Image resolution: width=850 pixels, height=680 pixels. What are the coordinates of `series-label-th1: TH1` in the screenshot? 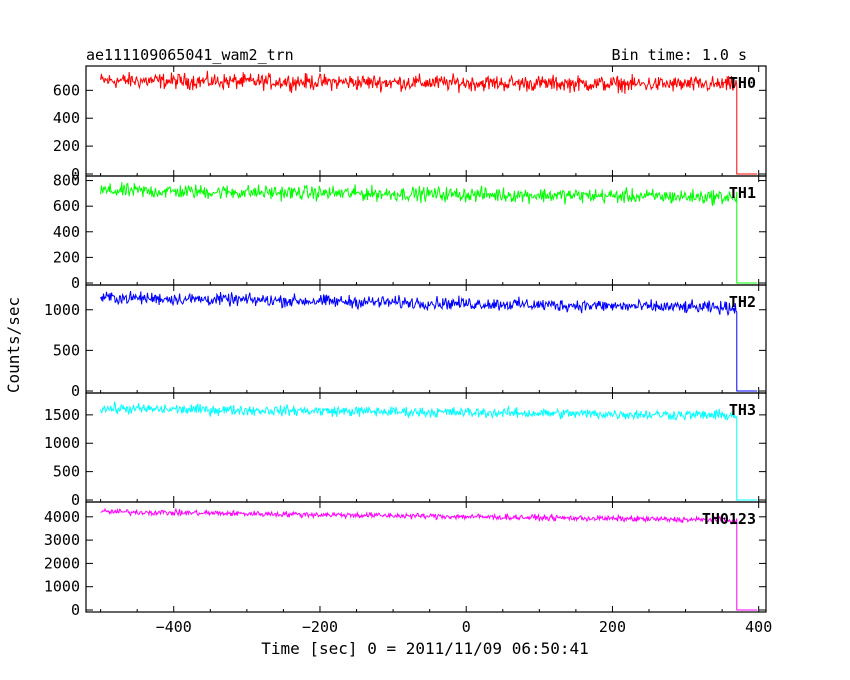 It's located at (742, 193).